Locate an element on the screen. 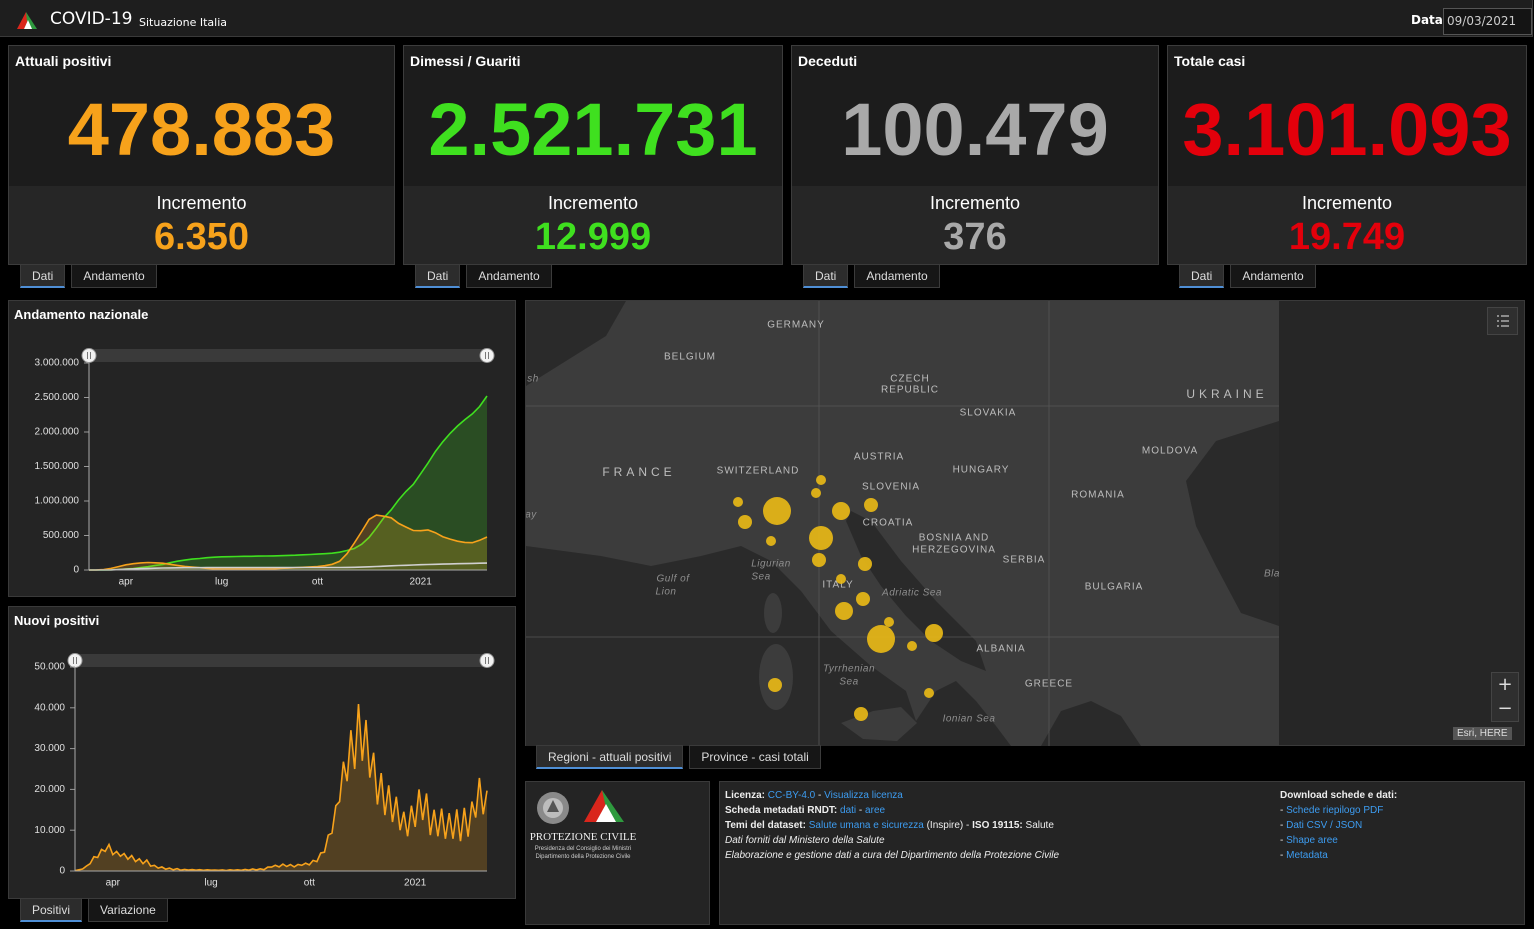  x-tick-label: apr is located at coordinates (126, 582).